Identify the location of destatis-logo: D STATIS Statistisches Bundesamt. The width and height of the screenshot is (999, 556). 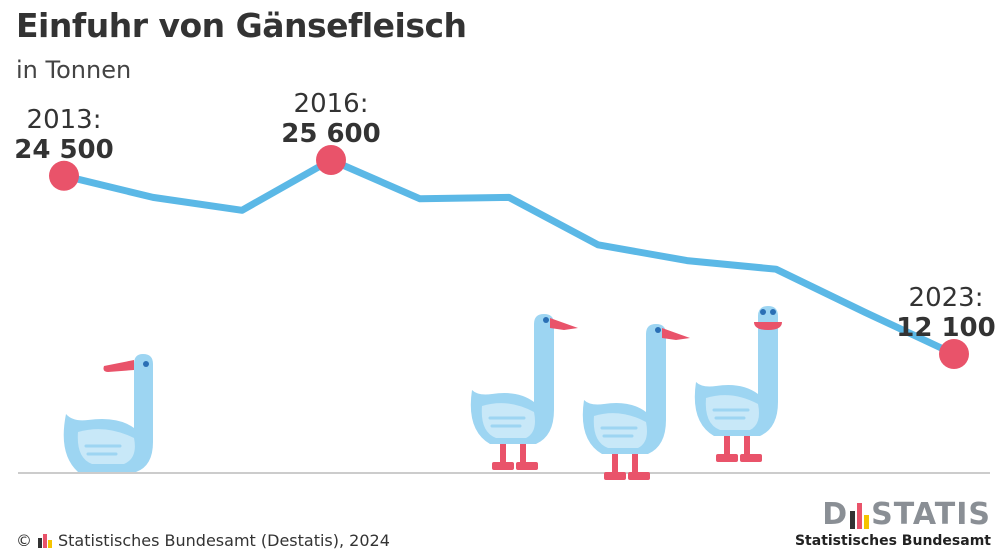
(893, 523).